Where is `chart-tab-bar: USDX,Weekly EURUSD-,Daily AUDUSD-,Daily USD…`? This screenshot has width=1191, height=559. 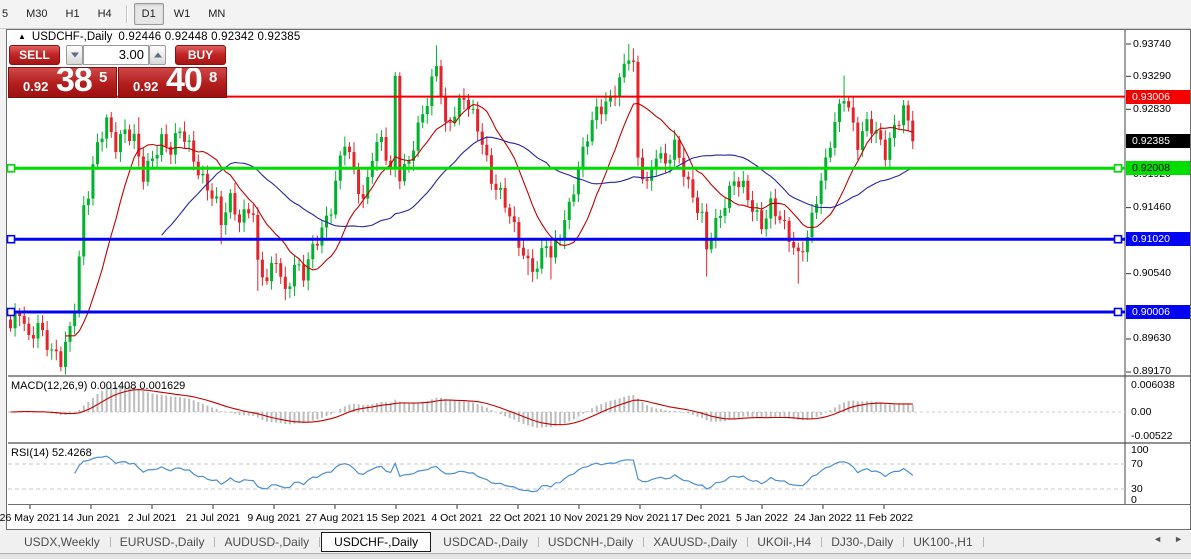 chart-tab-bar: USDX,Weekly EURUSD-,Daily AUDUSD-,Daily USD… is located at coordinates (595, 542).